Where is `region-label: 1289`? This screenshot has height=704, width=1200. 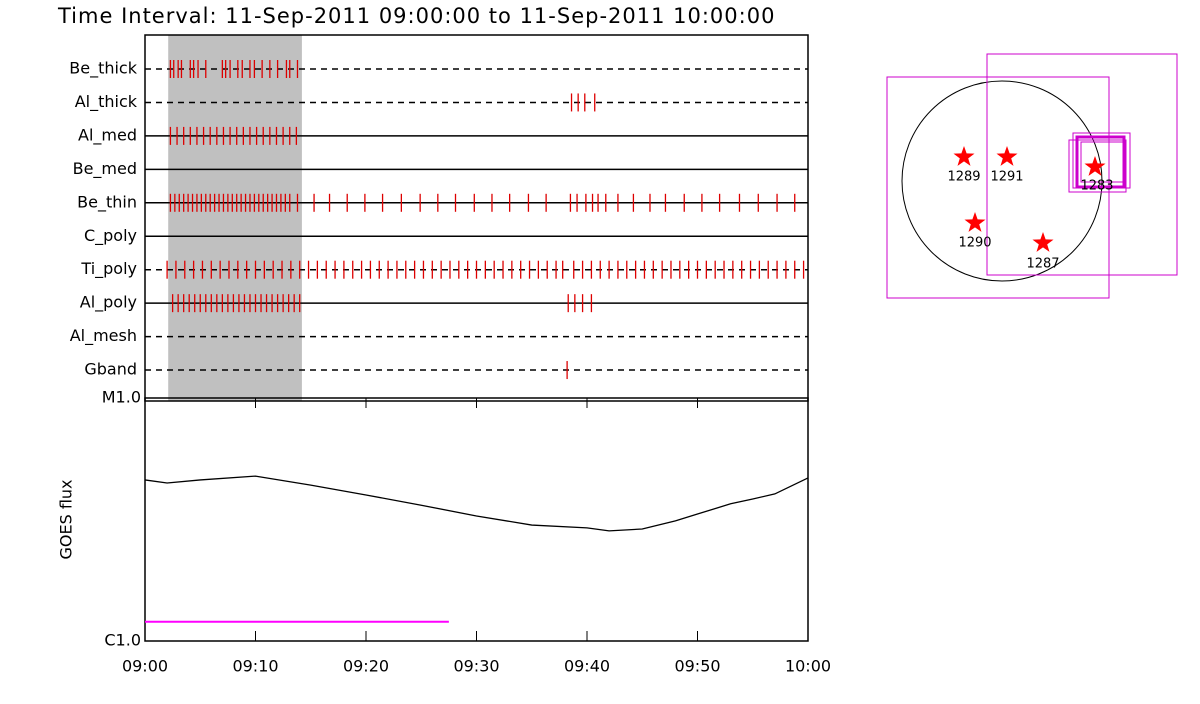
region-label: 1289 is located at coordinates (963, 177).